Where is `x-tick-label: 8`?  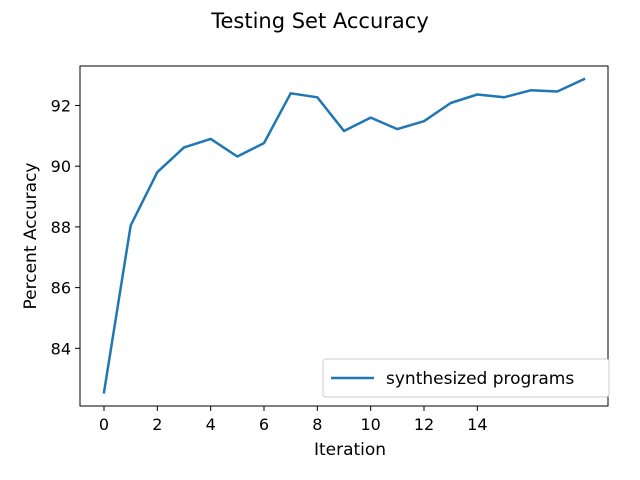 x-tick-label: 8 is located at coordinates (317, 424).